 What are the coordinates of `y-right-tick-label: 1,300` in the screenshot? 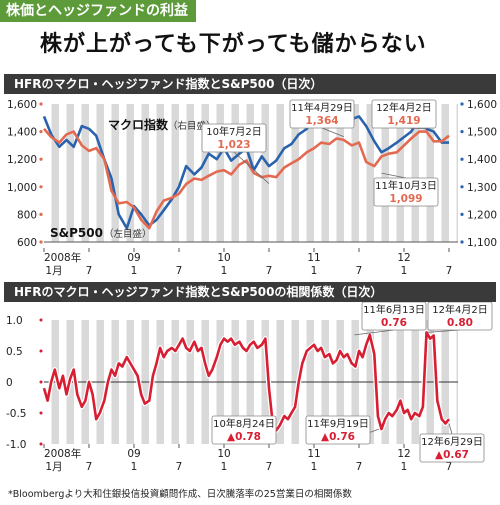 It's located at (482, 188).